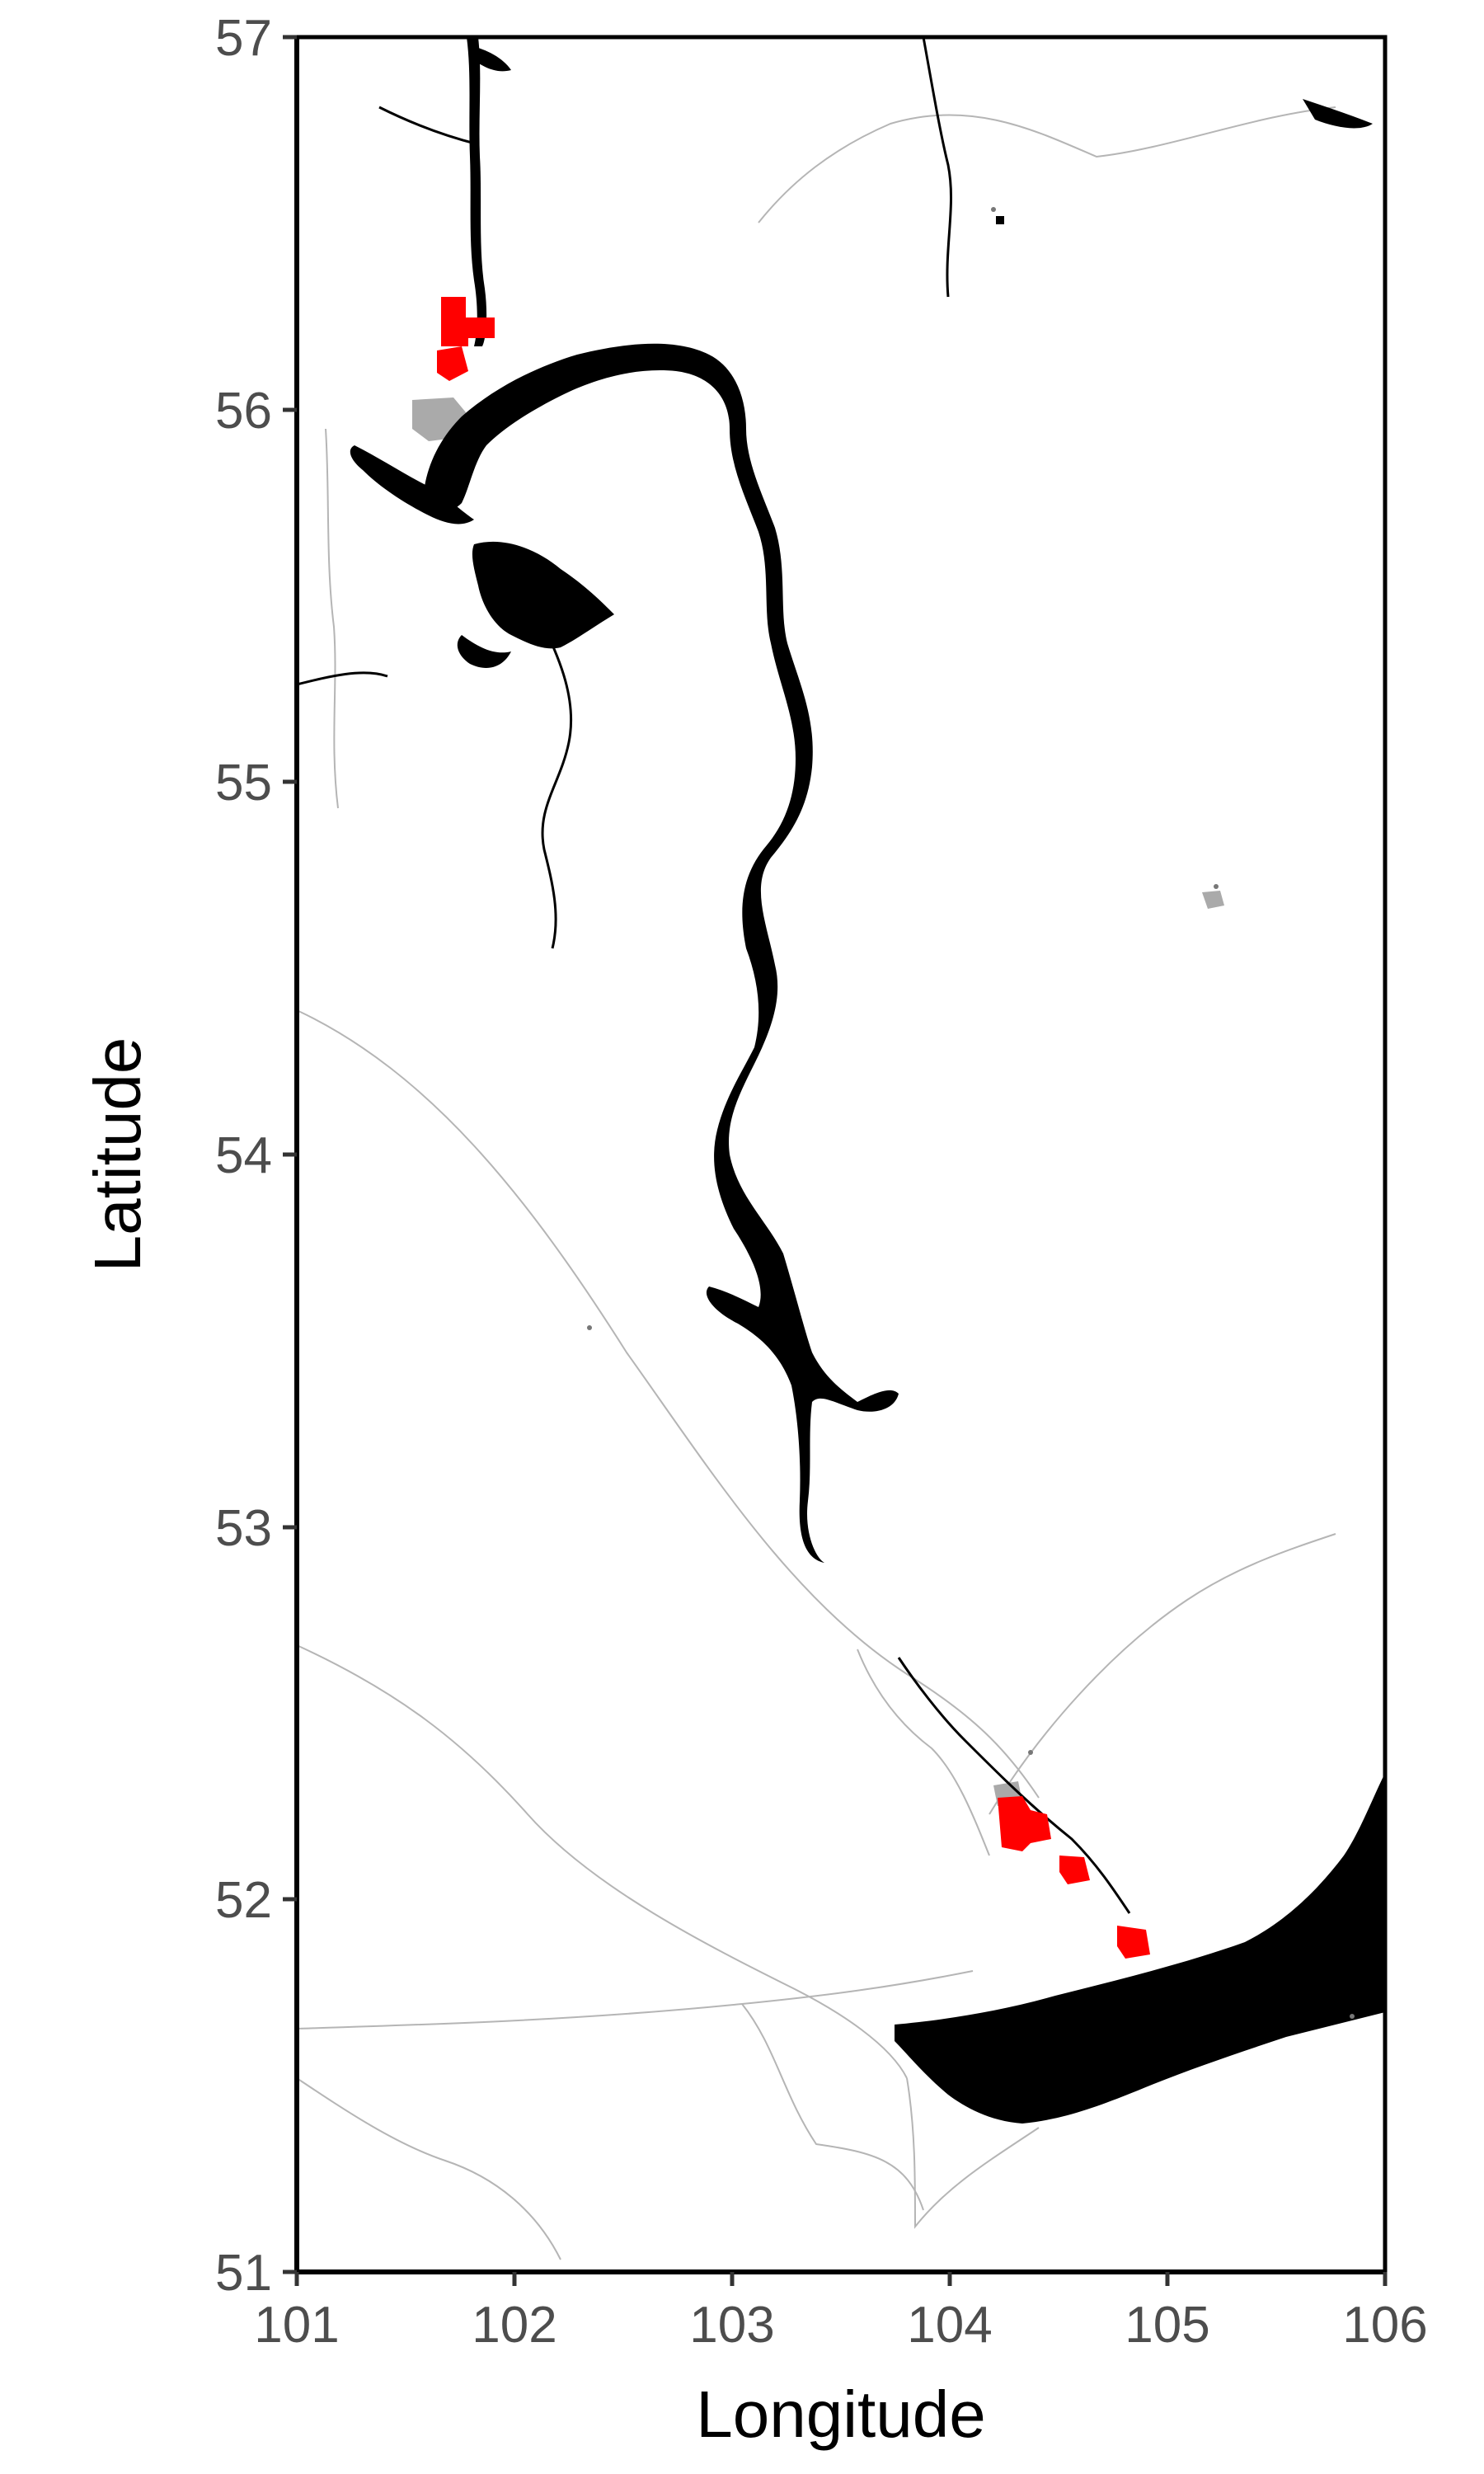 This screenshot has height=2474, width=1484. Describe the element at coordinates (244, 1900) in the screenshot. I see `y-tick-label: 52` at that location.